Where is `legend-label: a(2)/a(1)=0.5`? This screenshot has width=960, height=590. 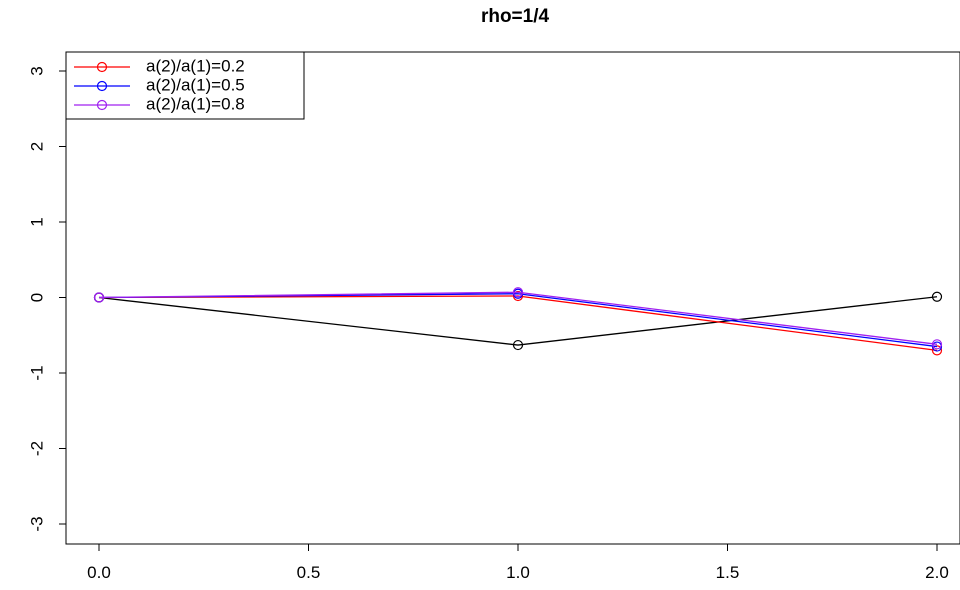
legend-label: a(2)/a(1)=0.5 is located at coordinates (195, 84).